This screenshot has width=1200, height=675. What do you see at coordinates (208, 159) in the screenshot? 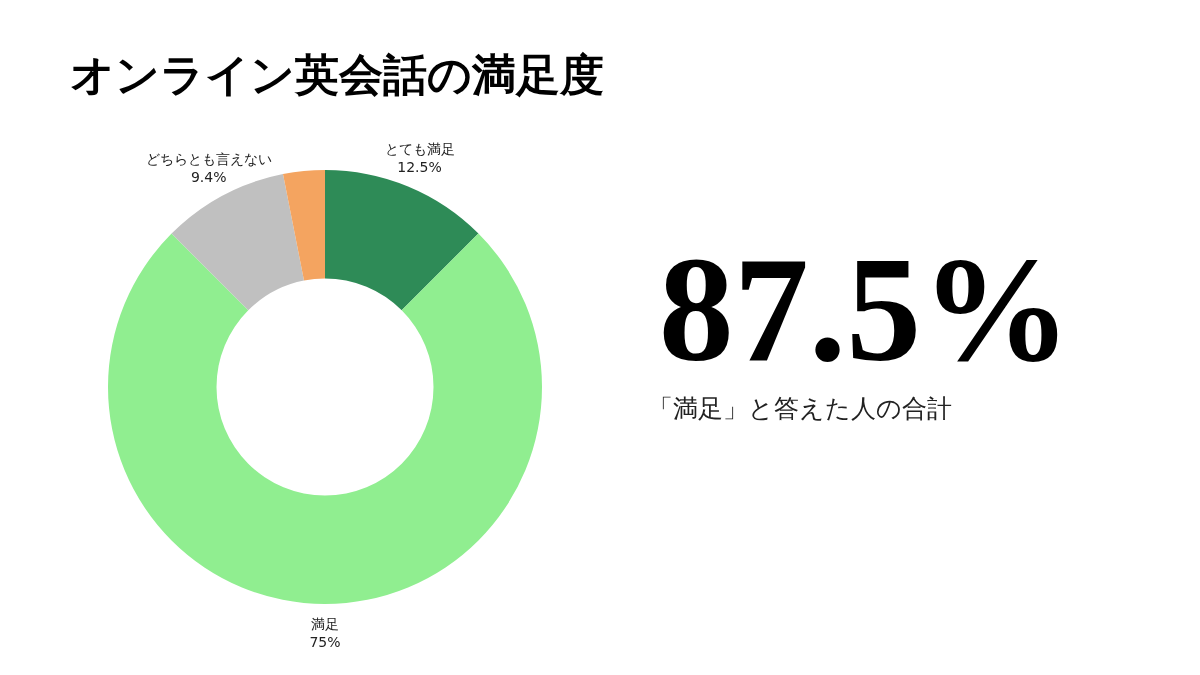
I see `slice-label: どちらとも言えない` at bounding box center [208, 159].